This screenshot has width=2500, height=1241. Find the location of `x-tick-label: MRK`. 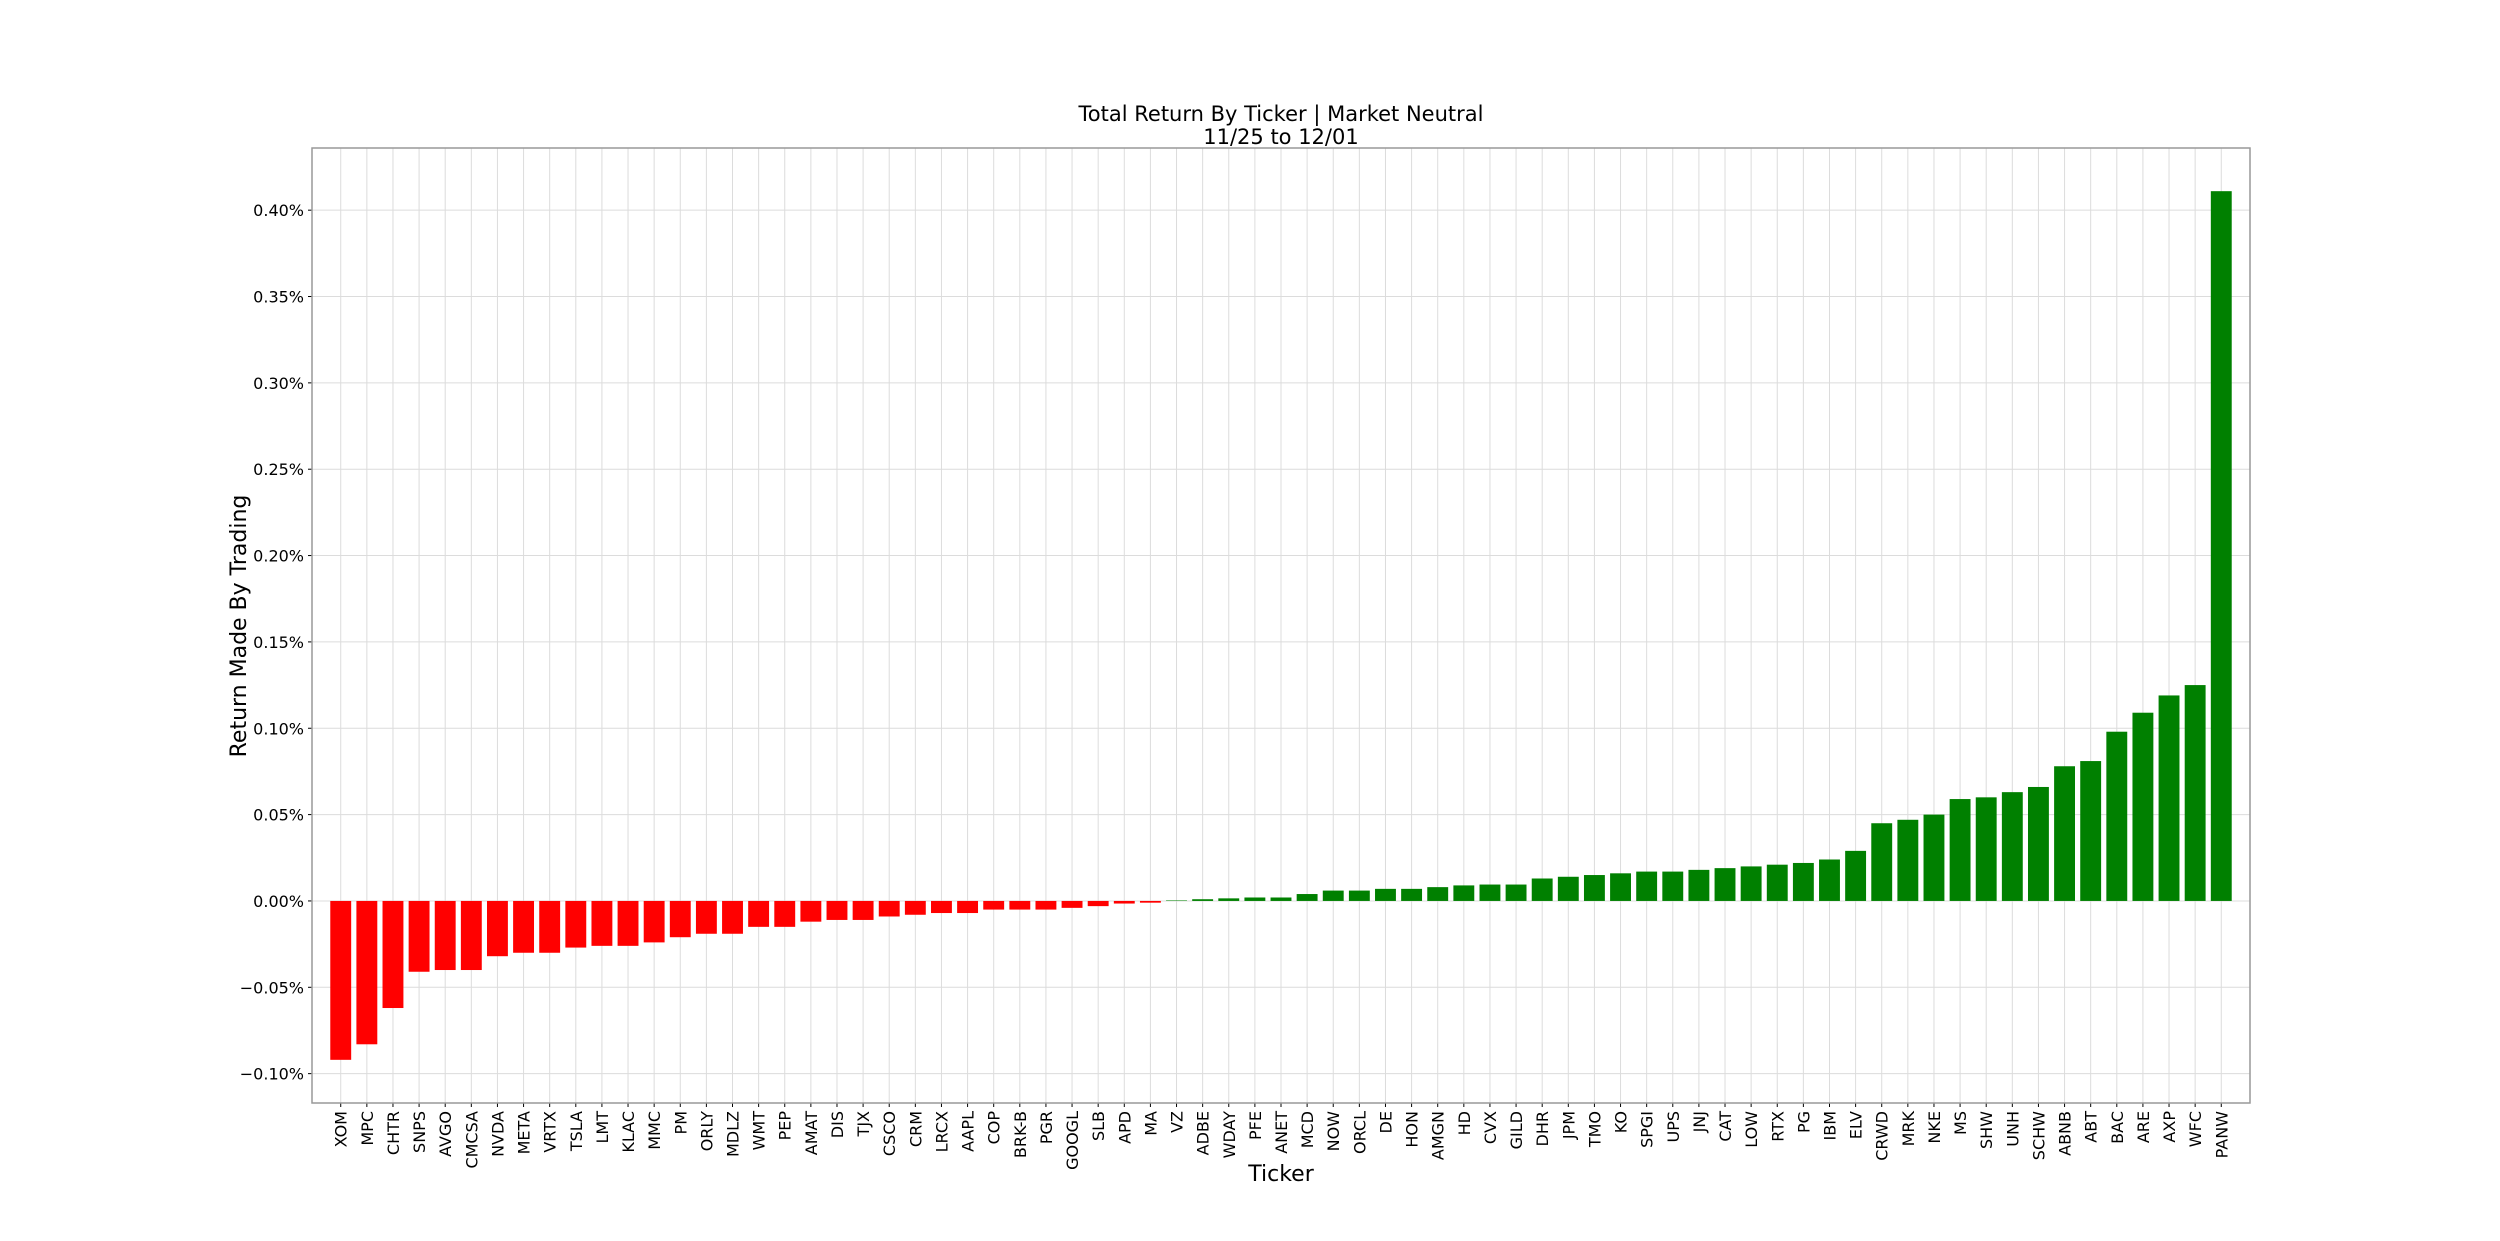

x-tick-label: MRK is located at coordinates (1908, 1129).